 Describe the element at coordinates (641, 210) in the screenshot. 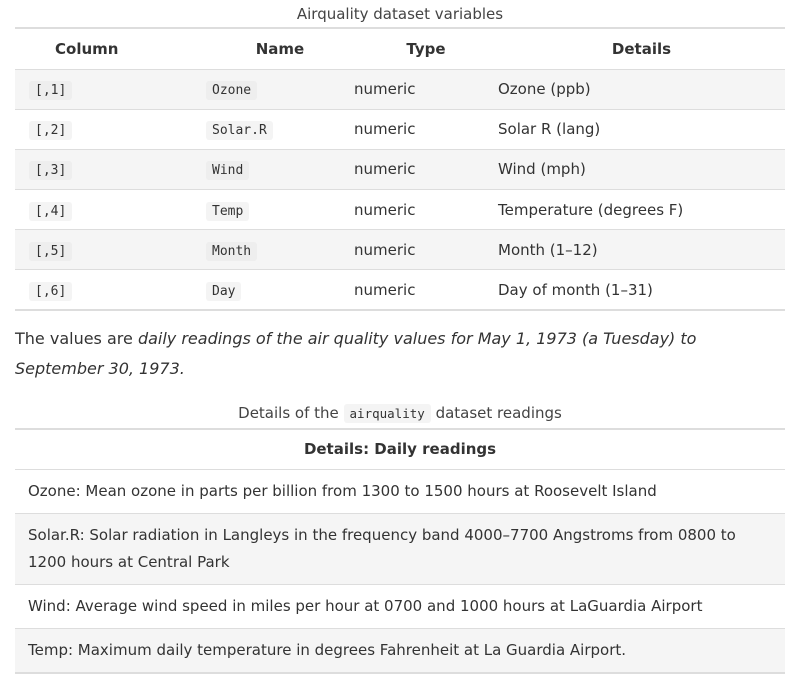

I see `variable-details: Temperature (degrees F)` at that location.